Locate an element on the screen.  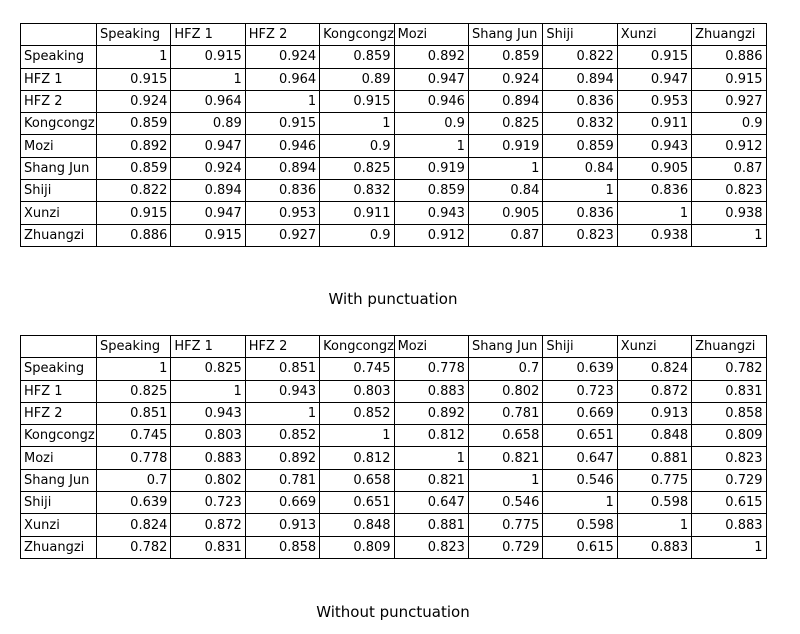
value-cell: 0.848 is located at coordinates (357, 525).